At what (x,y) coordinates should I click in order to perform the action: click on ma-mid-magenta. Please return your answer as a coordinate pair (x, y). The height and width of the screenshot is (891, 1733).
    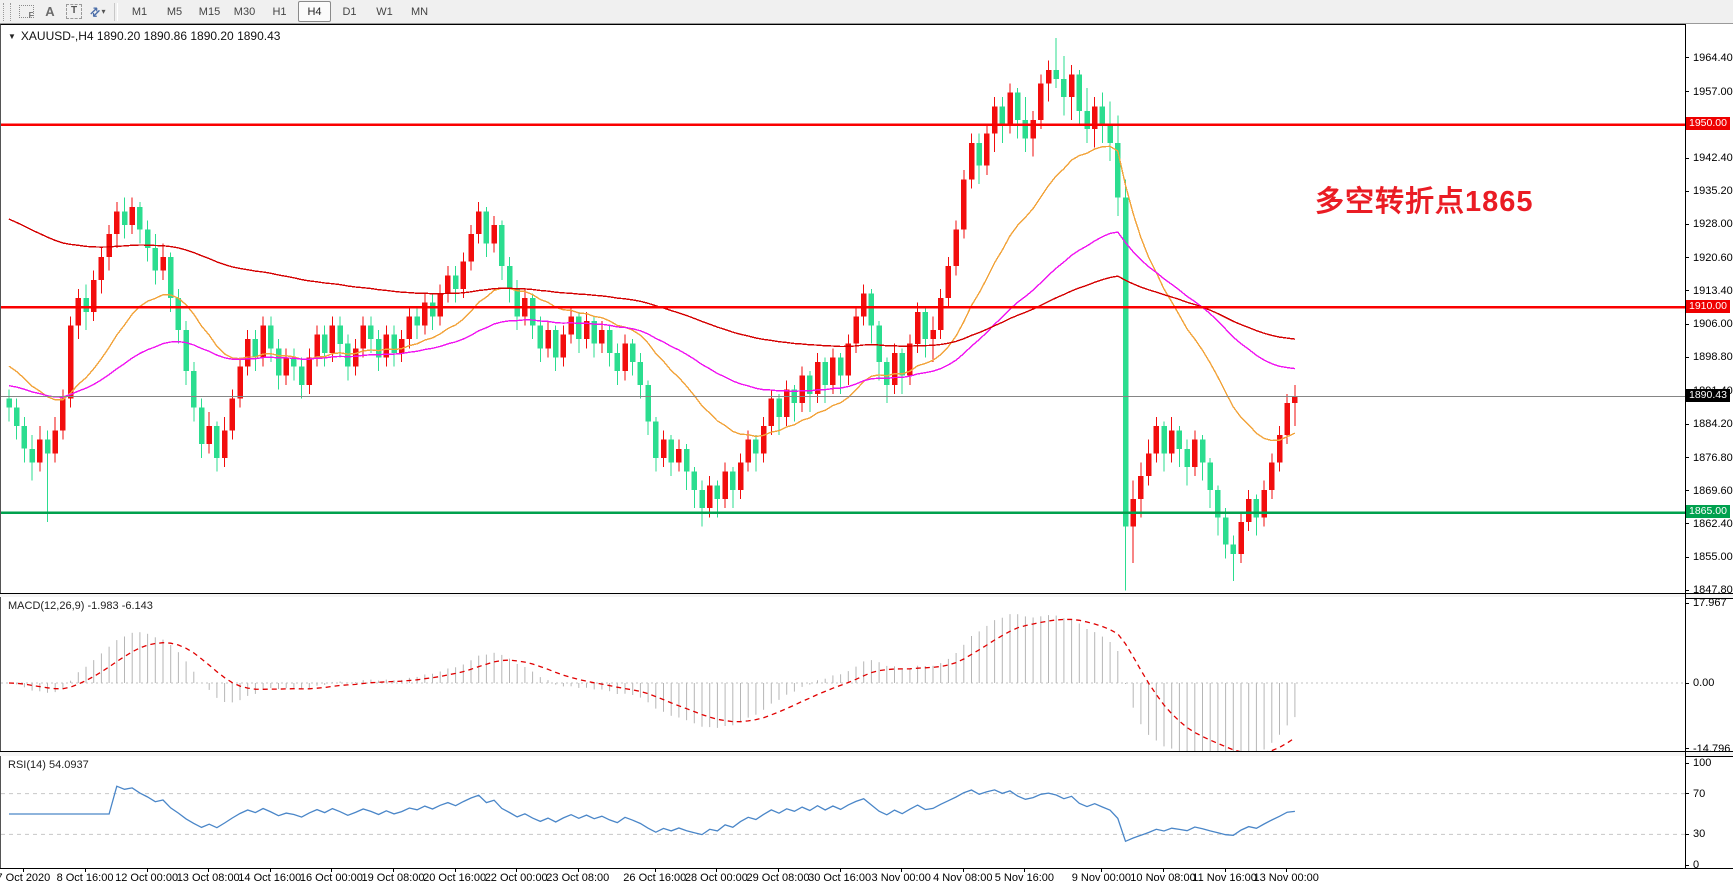
    Looking at the image, I should click on (651, 314).